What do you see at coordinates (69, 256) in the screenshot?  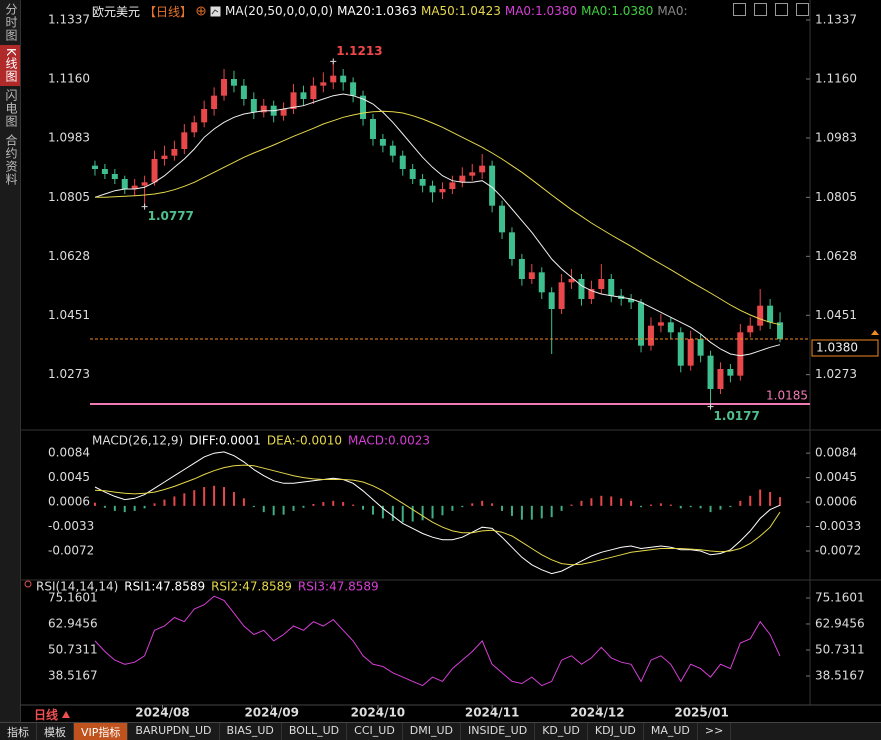 I see `y-tick-label: 1.0628` at bounding box center [69, 256].